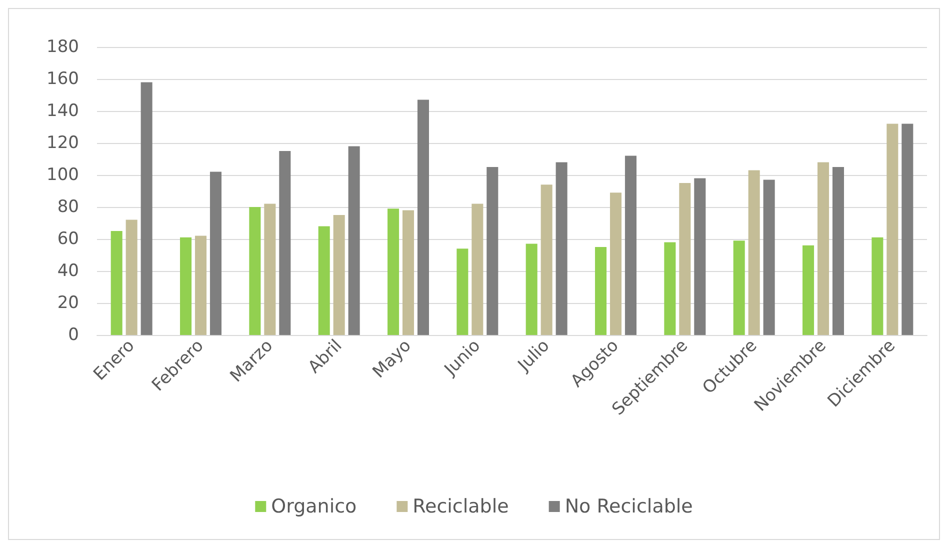 This screenshot has height=548, width=948. I want to click on y-tick-label: 40, so click(68, 271).